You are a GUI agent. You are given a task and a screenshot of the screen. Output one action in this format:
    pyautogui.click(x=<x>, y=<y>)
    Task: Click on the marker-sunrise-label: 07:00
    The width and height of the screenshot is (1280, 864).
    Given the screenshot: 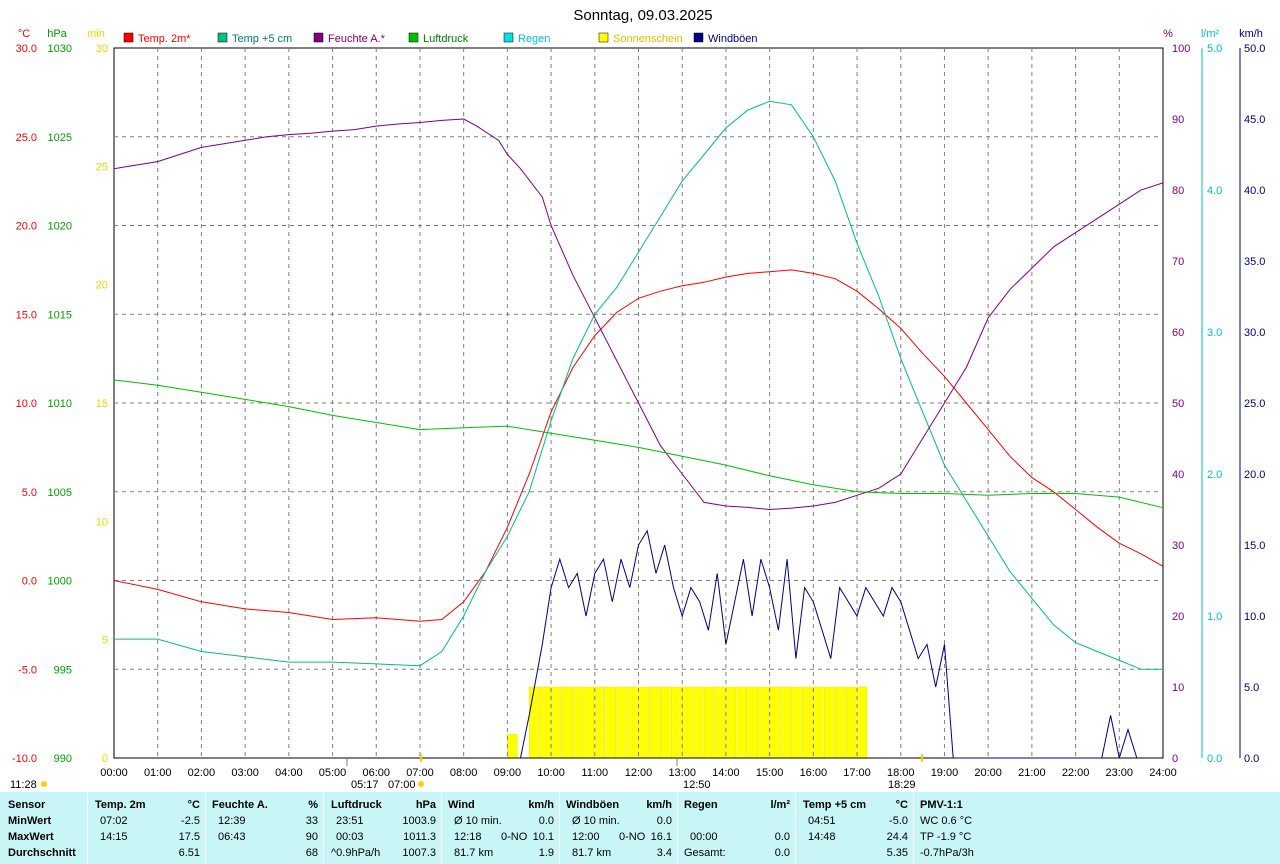 What is the action you would take?
    pyautogui.click(x=402, y=785)
    